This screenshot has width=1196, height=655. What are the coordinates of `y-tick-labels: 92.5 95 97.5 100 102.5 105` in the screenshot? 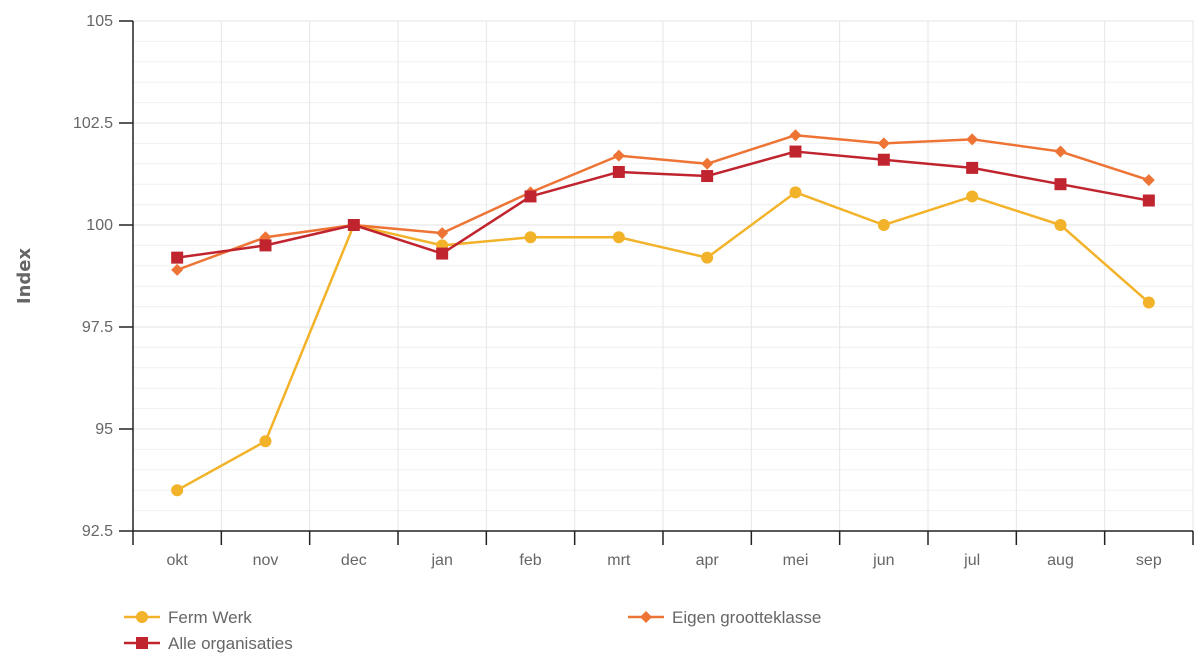 It's located at (93, 276).